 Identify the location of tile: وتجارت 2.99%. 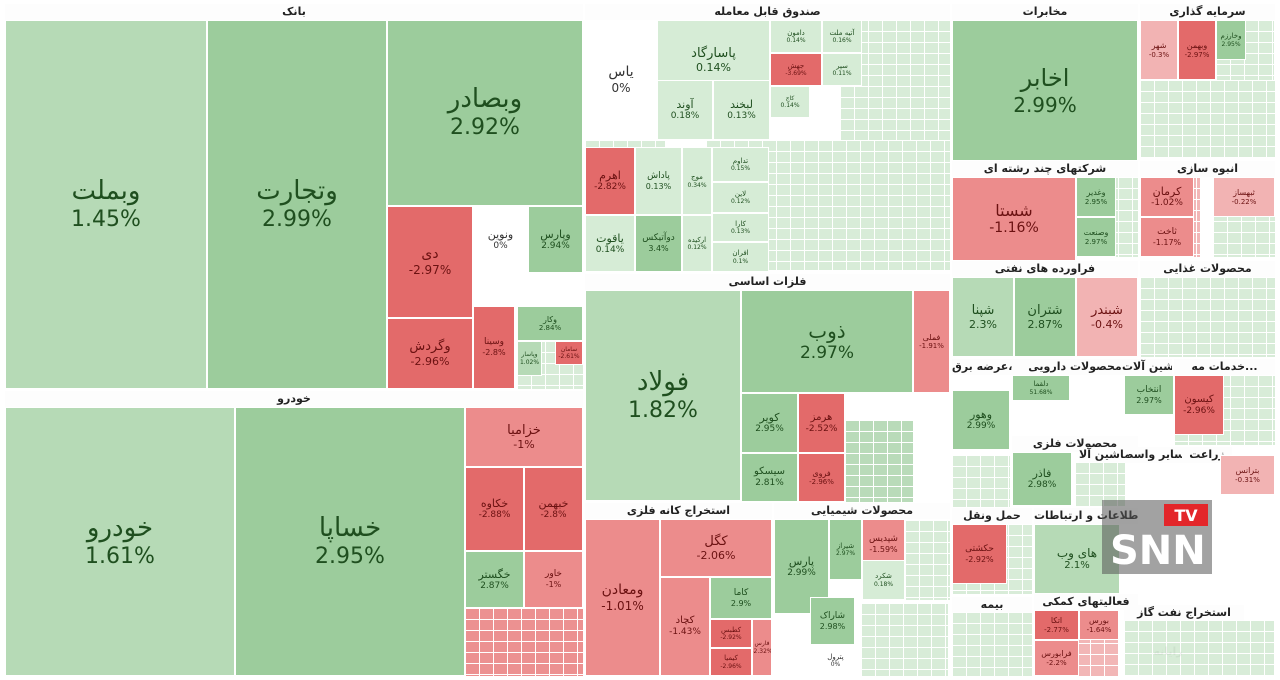
(297, 204).